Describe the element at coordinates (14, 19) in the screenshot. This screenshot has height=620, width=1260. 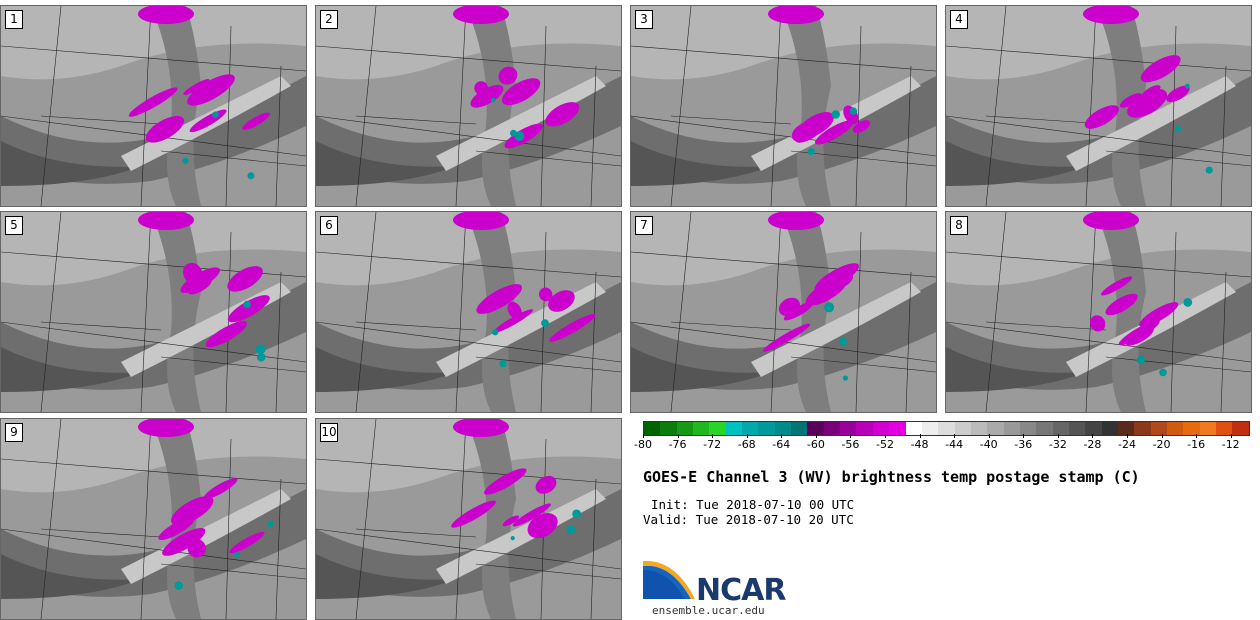
I see `panel-number: 1` at that location.